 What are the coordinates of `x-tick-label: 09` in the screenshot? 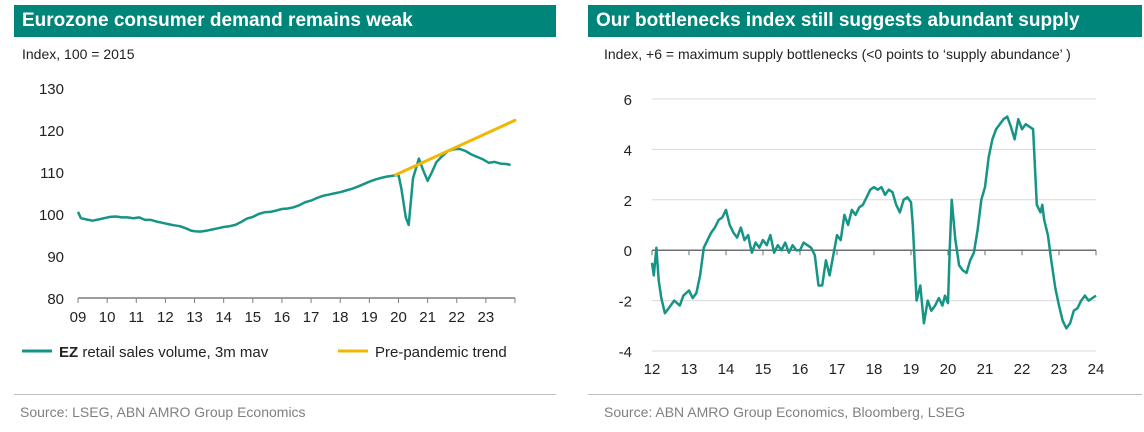 It's located at (78, 317).